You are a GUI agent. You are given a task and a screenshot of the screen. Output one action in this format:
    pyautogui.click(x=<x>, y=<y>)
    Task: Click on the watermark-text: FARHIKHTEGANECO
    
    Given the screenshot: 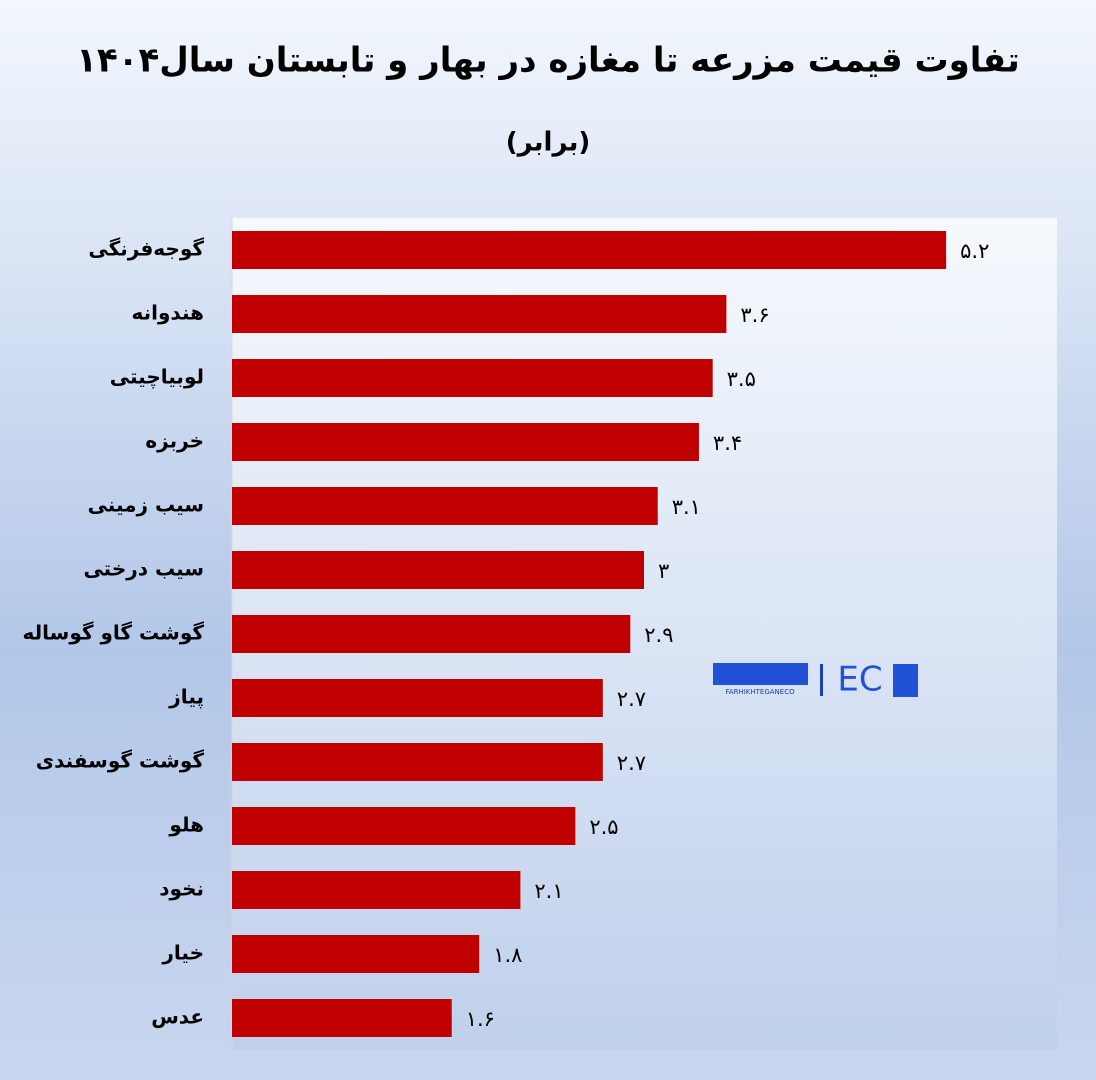 What is the action you would take?
    pyautogui.click(x=760, y=692)
    